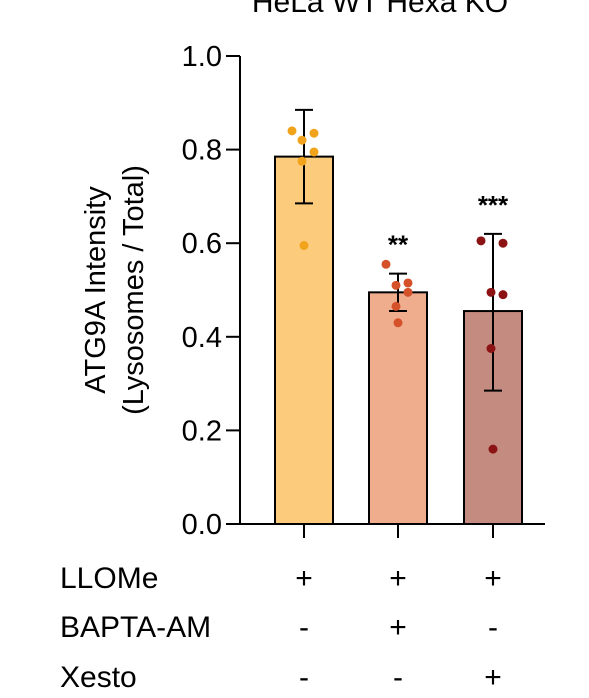  Describe the element at coordinates (281, 677) in the screenshot. I see `condition-row-xesto: Xesto - - +` at that location.